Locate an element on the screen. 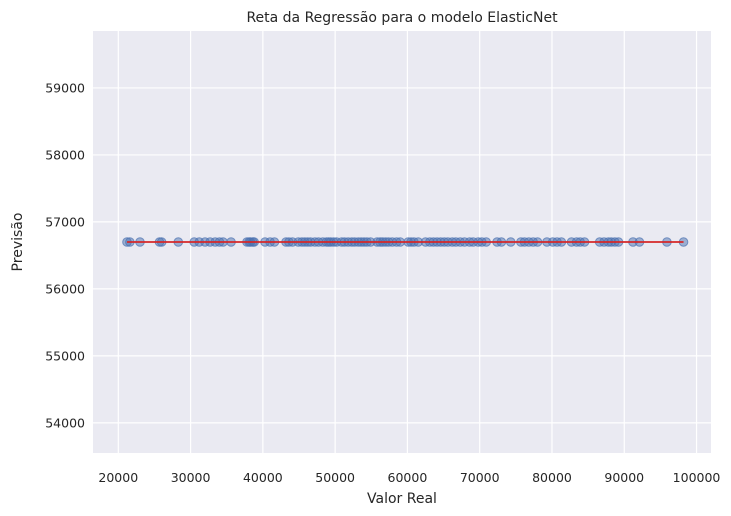 The width and height of the screenshot is (731, 516). x-tick-label: 90000 is located at coordinates (624, 477).